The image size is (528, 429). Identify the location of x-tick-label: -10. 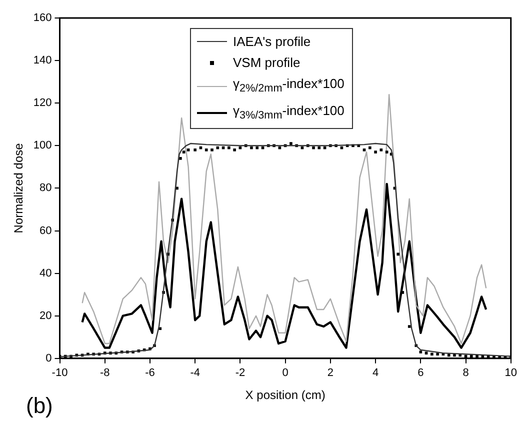
(60, 373).